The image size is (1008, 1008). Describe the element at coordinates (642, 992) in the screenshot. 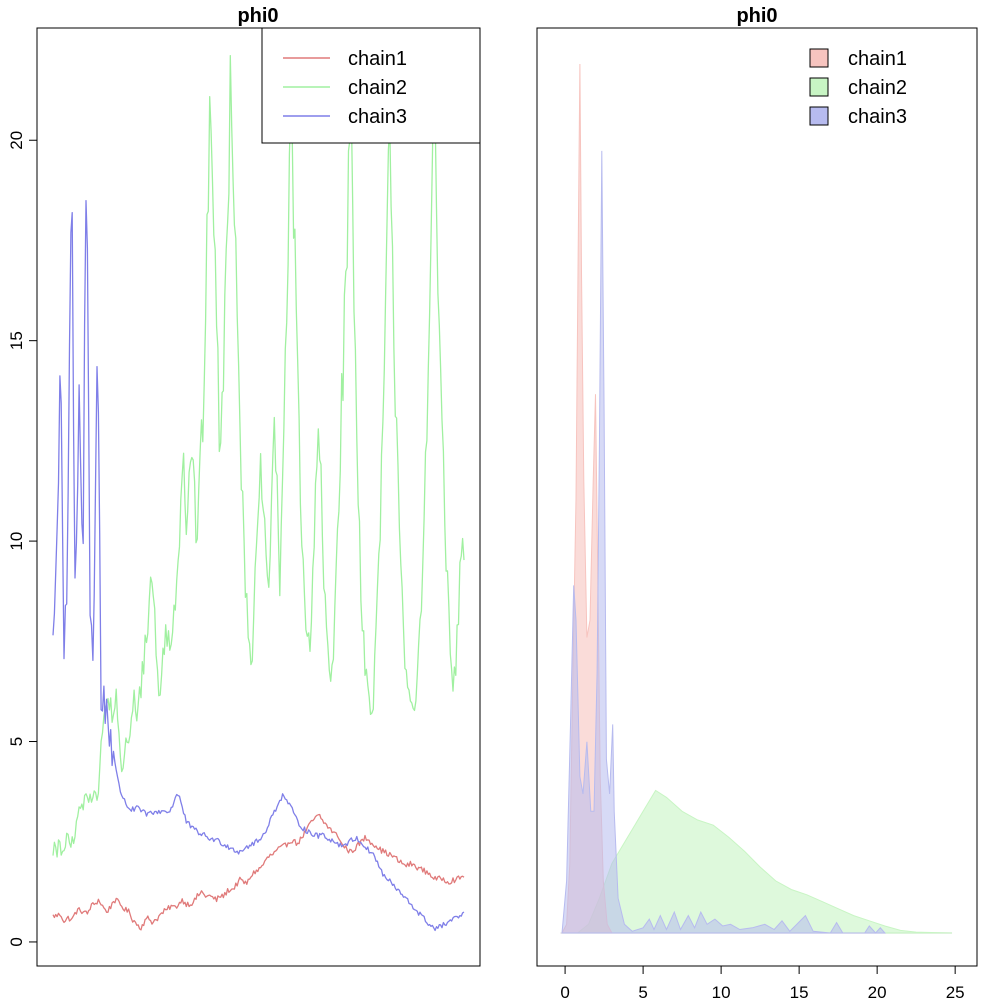

I see `x-tick-label: 5` at that location.